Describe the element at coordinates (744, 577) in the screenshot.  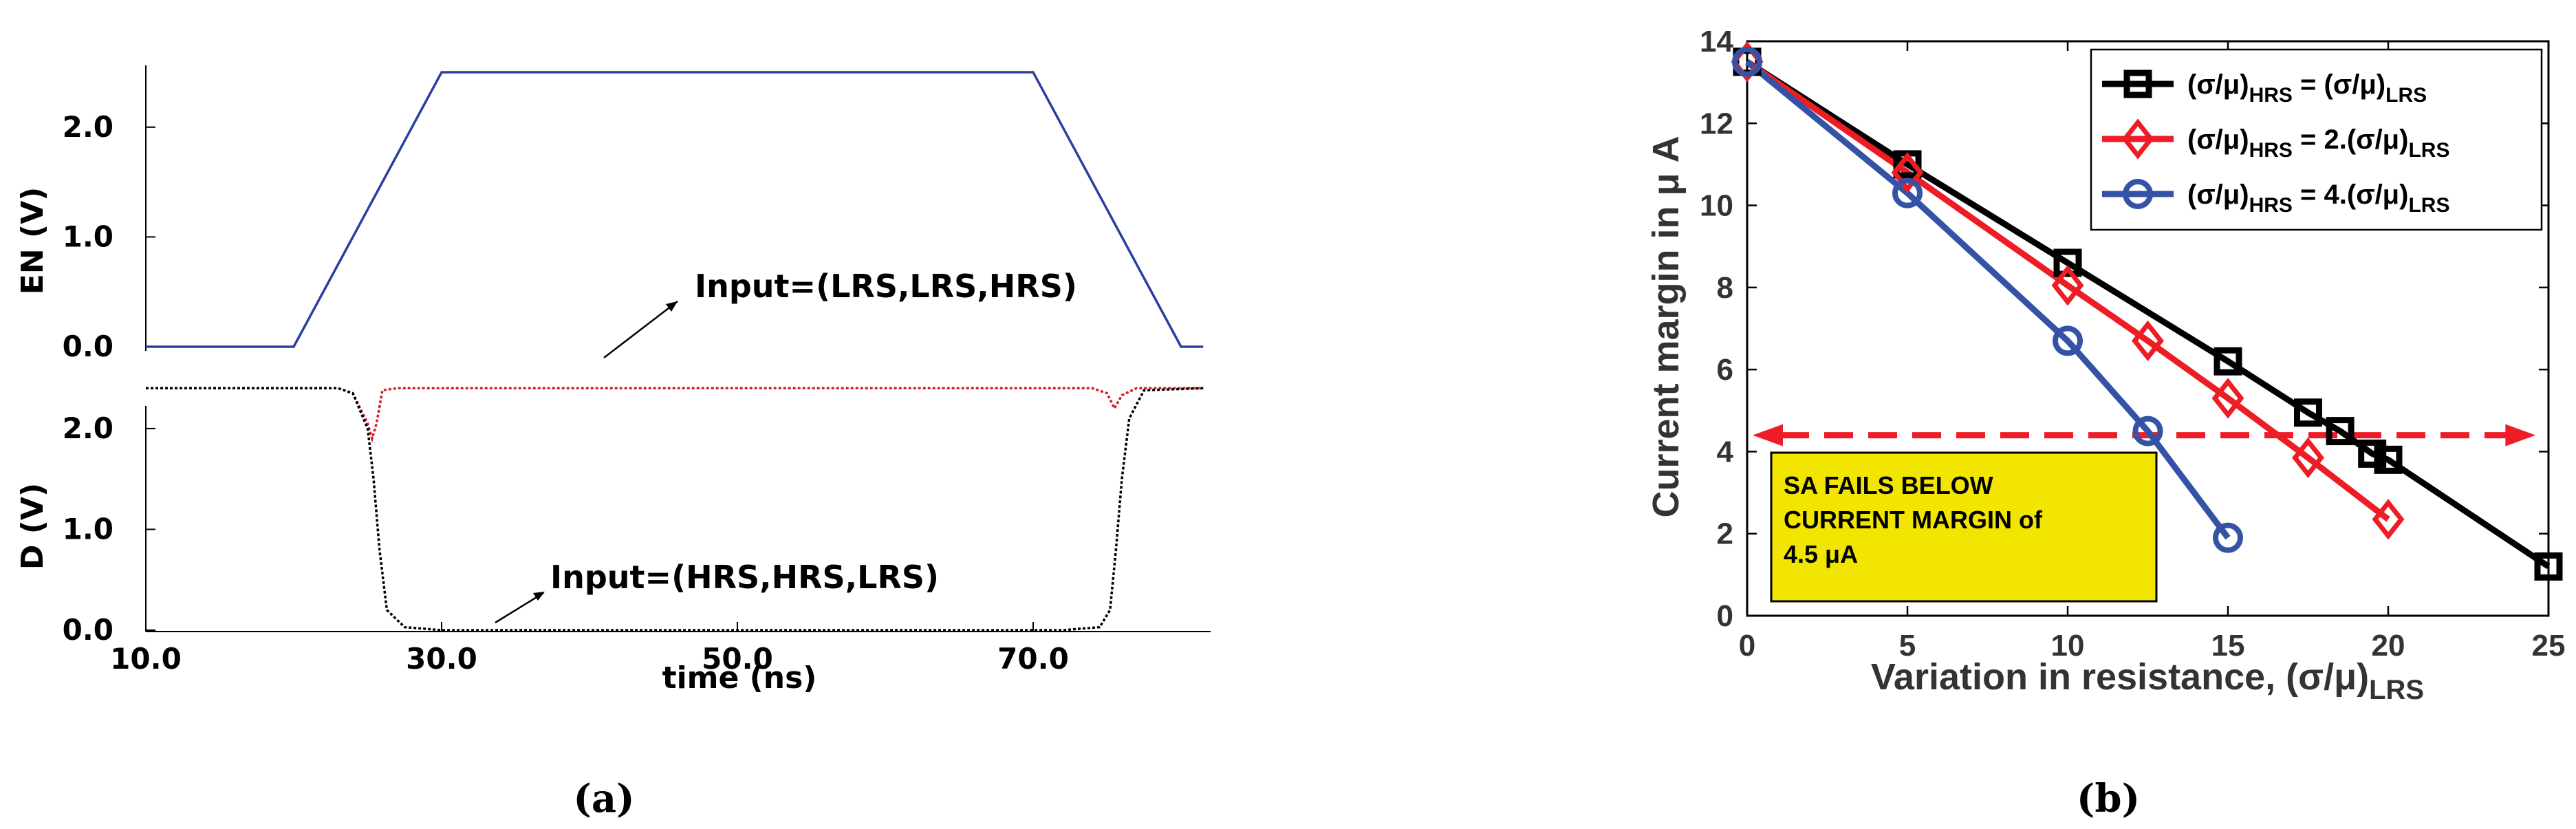
I see `annotation-hrs-hrs-lrs: Input=(HRS,HRS,LRS)` at that location.